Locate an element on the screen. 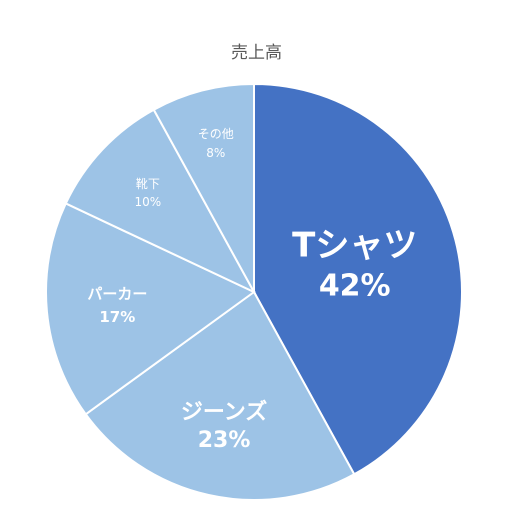  slice-value-label-2: 23% is located at coordinates (224, 440).